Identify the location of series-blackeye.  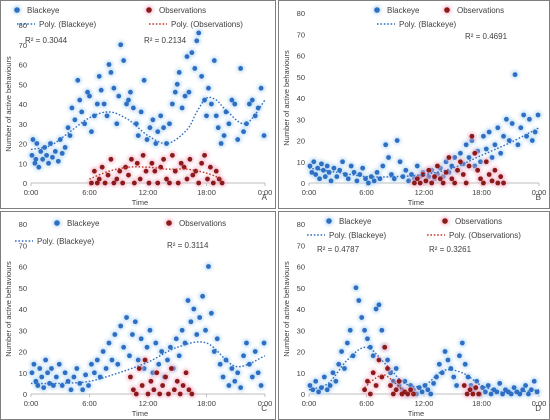
(424, 129).